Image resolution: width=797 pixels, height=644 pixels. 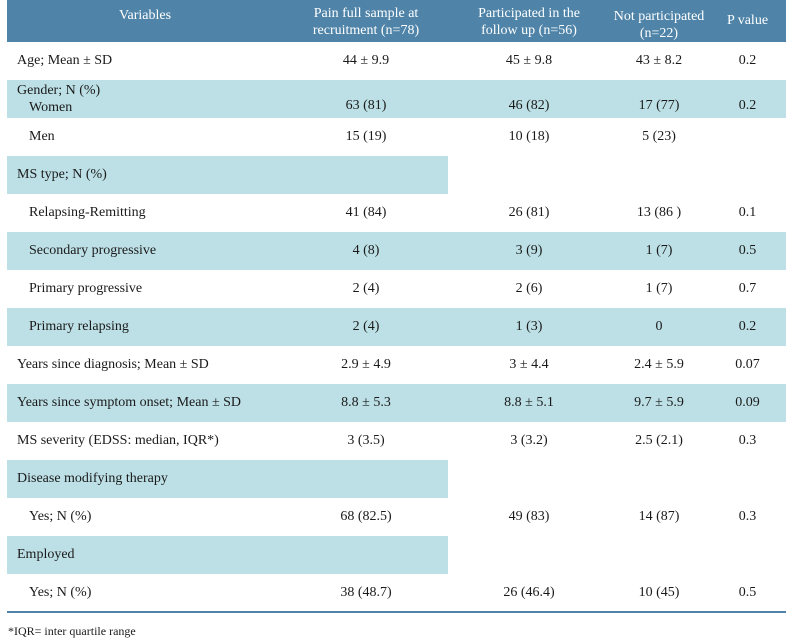 What do you see at coordinates (529, 365) in the screenshot?
I see `cell-followup: 3 ± 4.4` at bounding box center [529, 365].